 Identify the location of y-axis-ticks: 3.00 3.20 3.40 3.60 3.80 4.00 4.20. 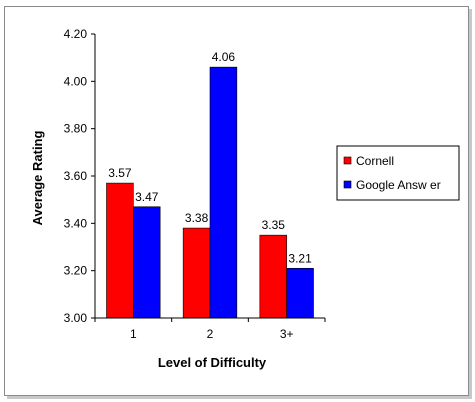
(79, 176).